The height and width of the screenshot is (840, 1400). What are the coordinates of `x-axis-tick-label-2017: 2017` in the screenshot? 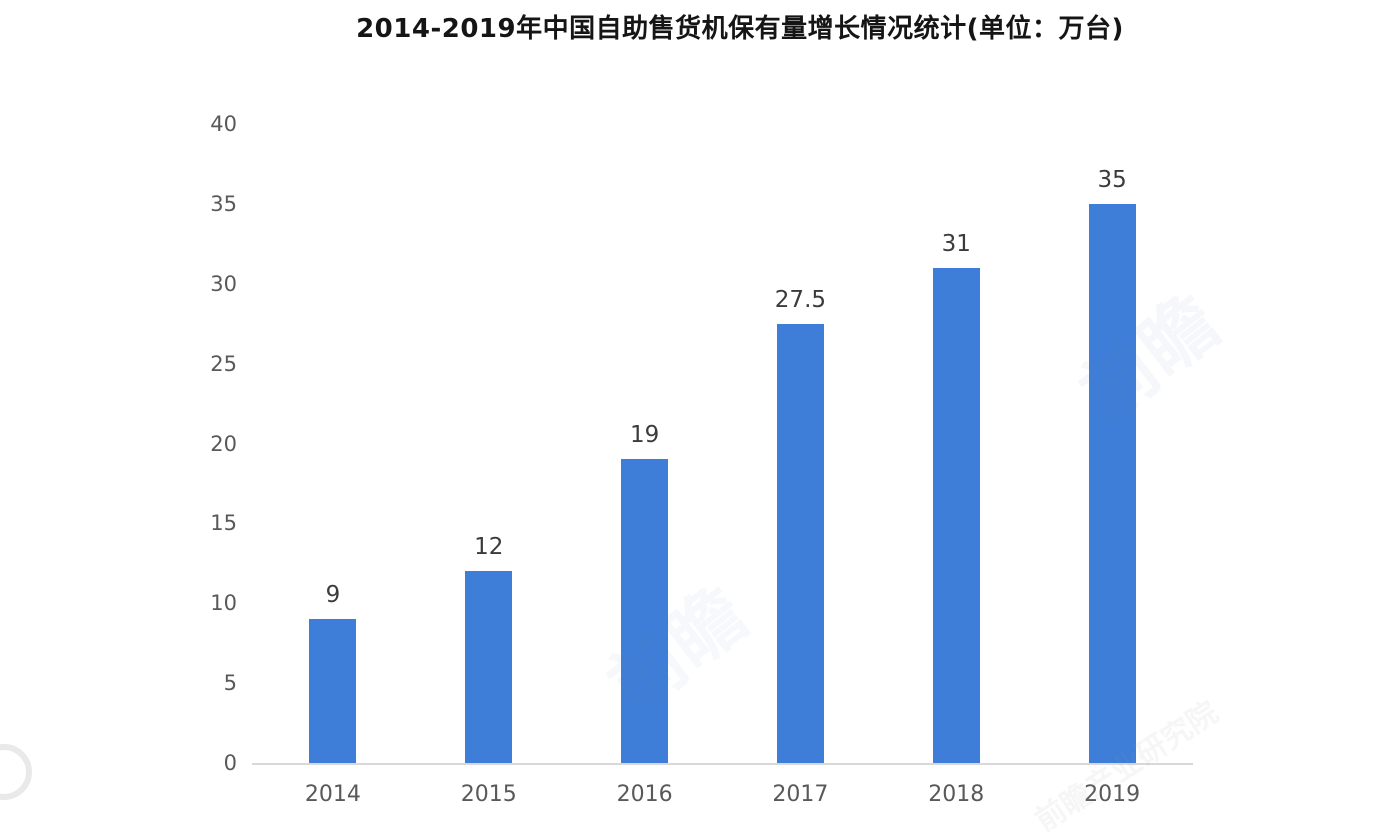 It's located at (800, 794).